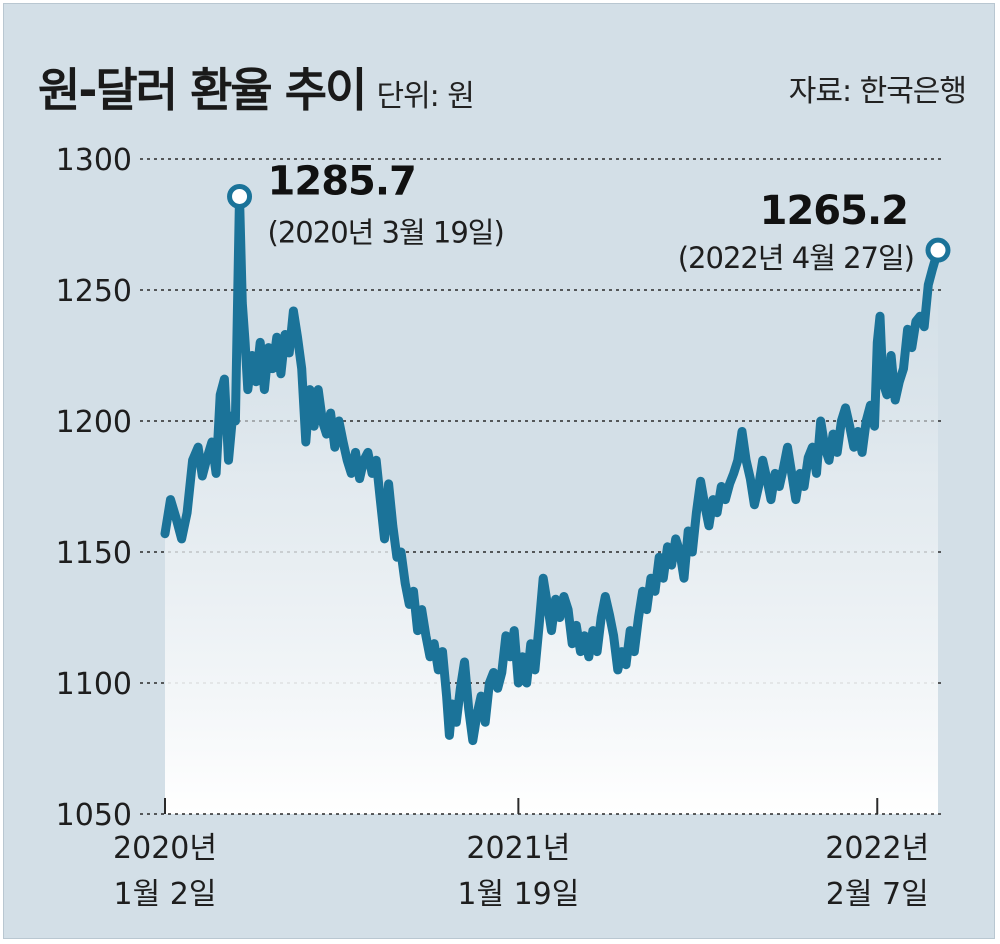 This screenshot has width=1000, height=944. Describe the element at coordinates (94, 684) in the screenshot. I see `y-tick-label: 1100` at that location.